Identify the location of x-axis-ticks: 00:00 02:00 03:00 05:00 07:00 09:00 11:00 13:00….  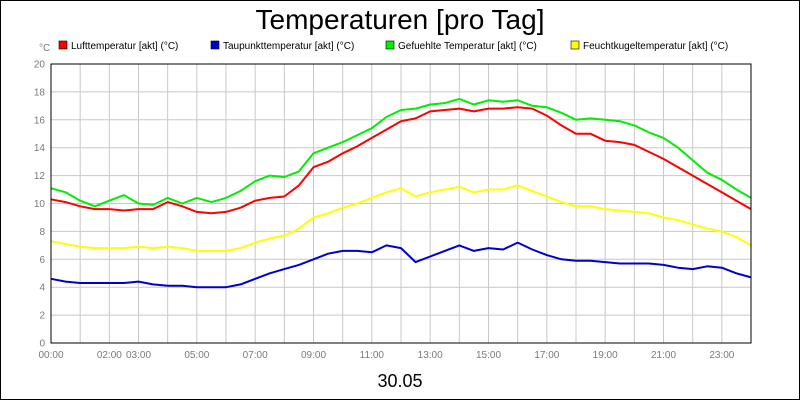
(386, 355).